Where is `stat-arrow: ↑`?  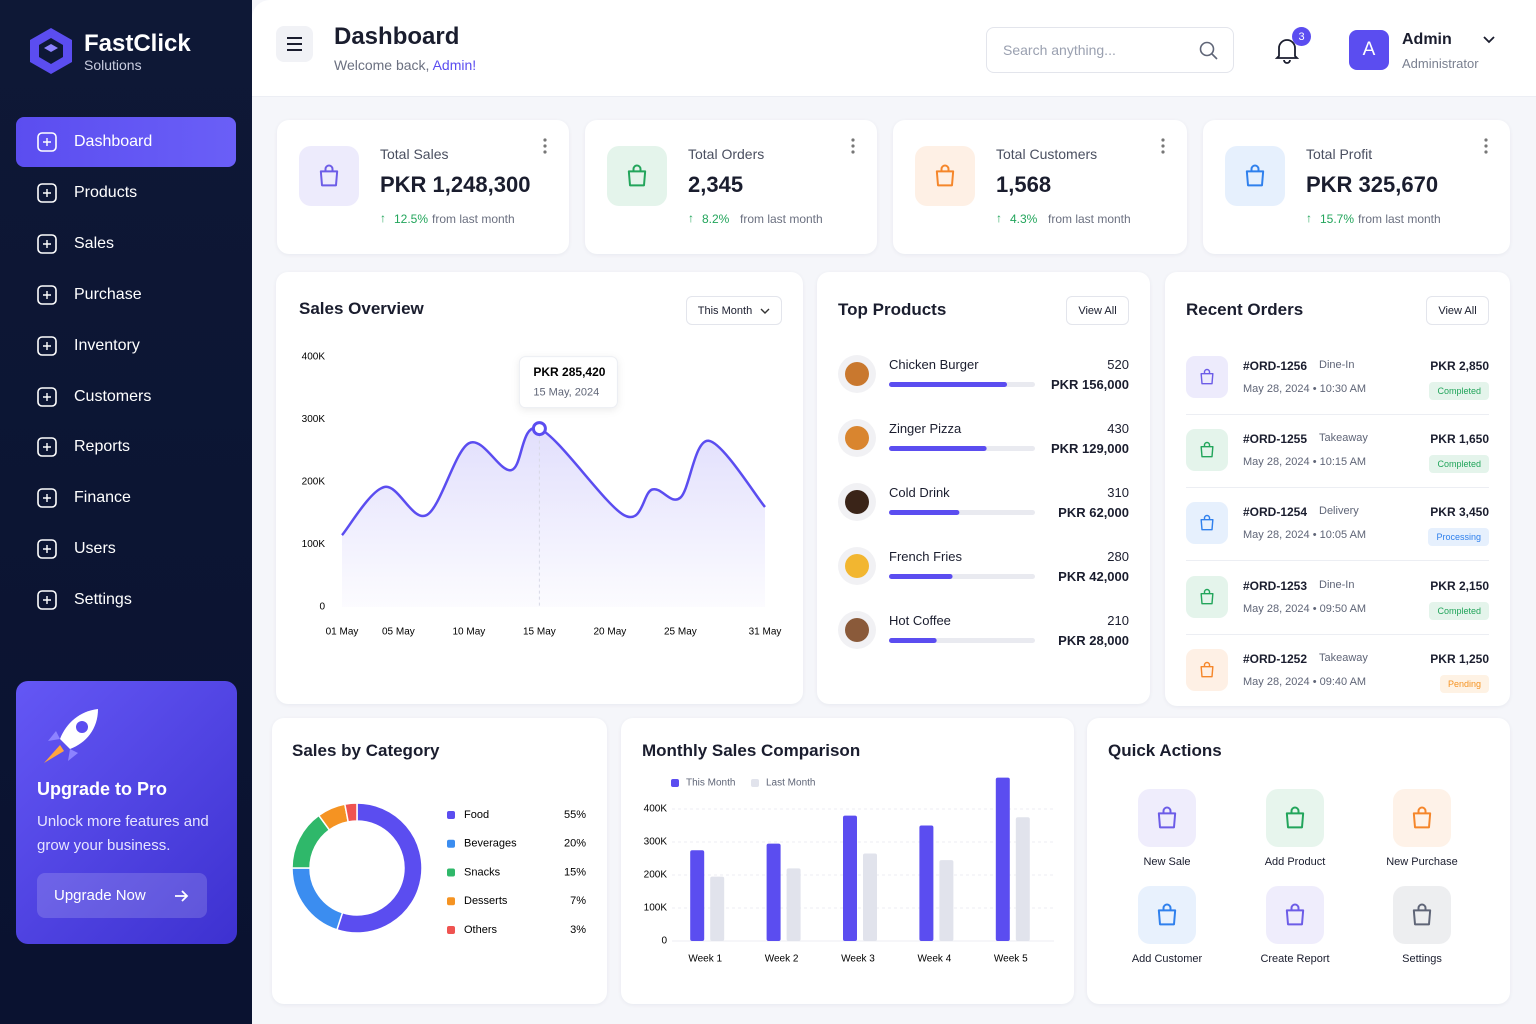
stat-arrow: ↑ is located at coordinates (1309, 218).